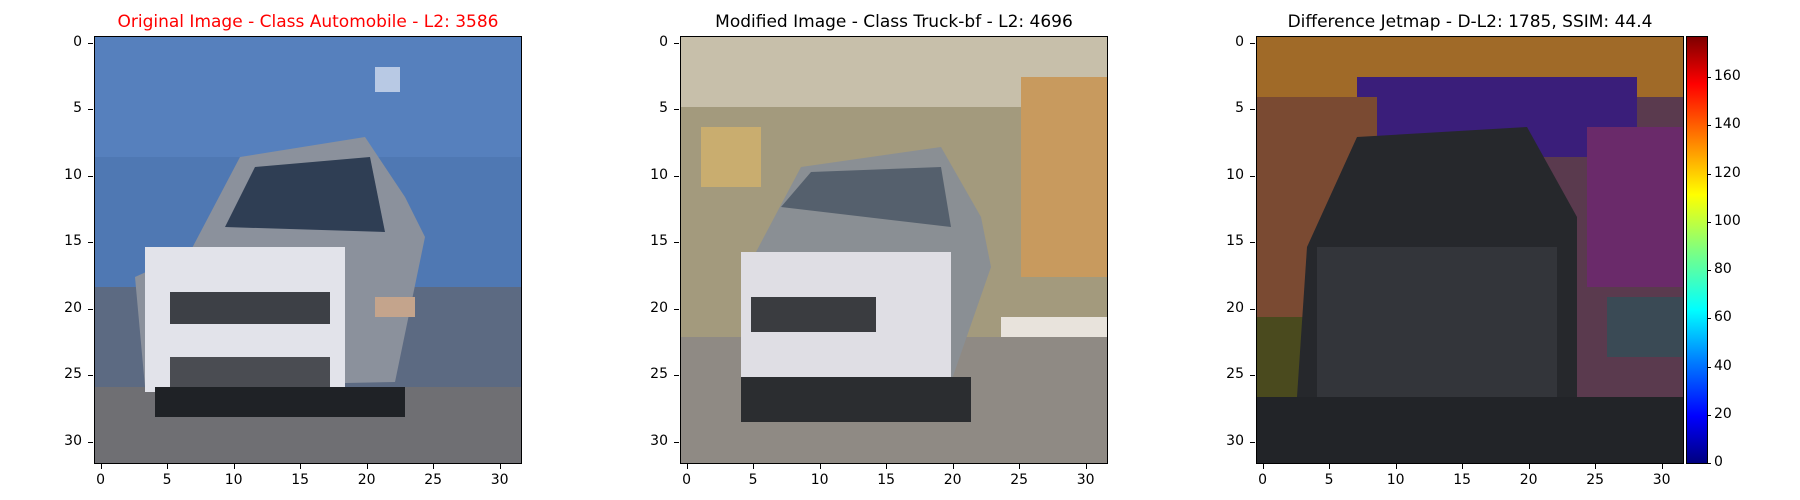 Image resolution: width=1800 pixels, height=500 pixels. What do you see at coordinates (1727, 172) in the screenshot?
I see `colorbar-tick-label: 120` at bounding box center [1727, 172].